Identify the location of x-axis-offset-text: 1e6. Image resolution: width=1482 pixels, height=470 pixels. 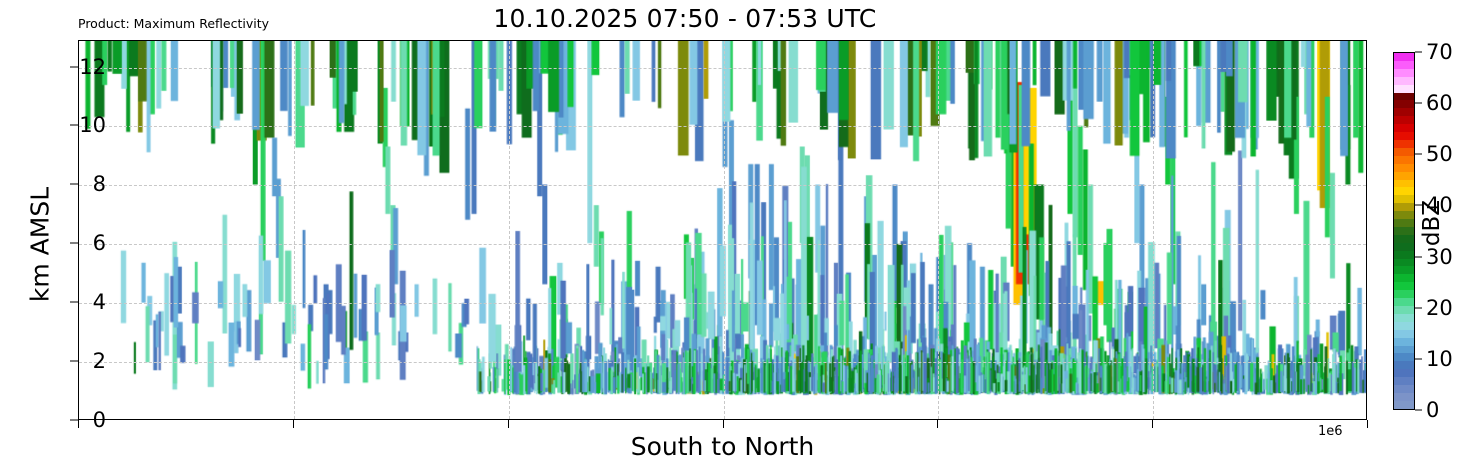
(1330, 431).